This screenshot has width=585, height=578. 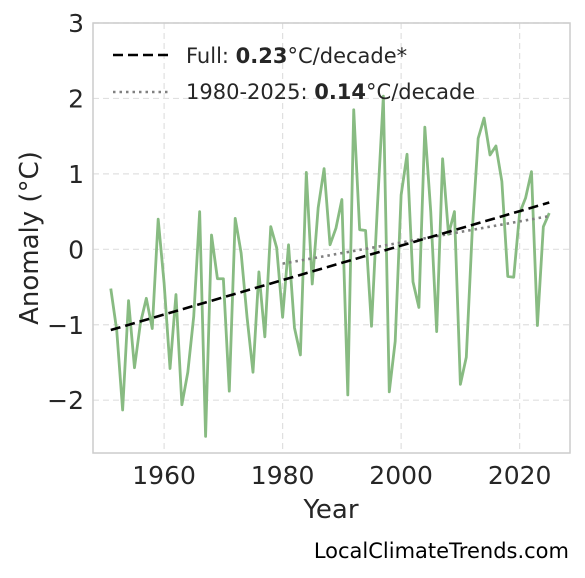 I want to click on y-tick-label: −1, so click(x=65, y=325).